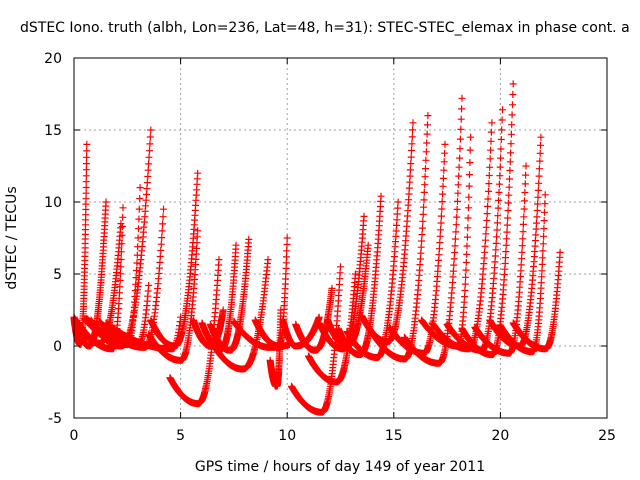 This screenshot has height=480, width=640. Describe the element at coordinates (607, 436) in the screenshot. I see `x-tick-label: 25` at that location.